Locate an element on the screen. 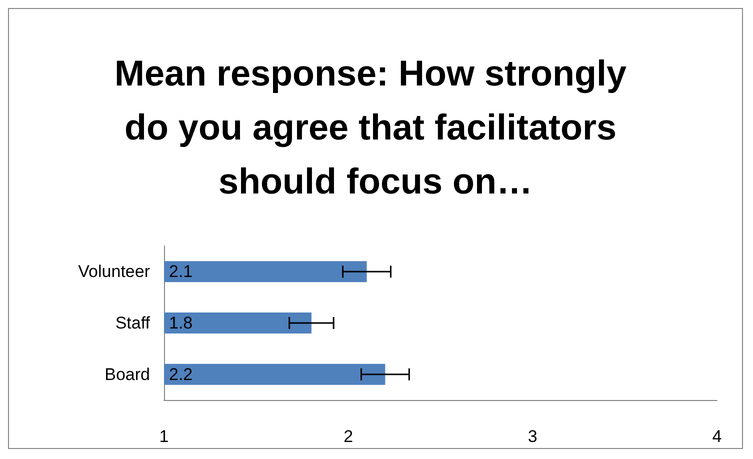 The width and height of the screenshot is (753, 459). x-tick-label: 4 is located at coordinates (717, 436).